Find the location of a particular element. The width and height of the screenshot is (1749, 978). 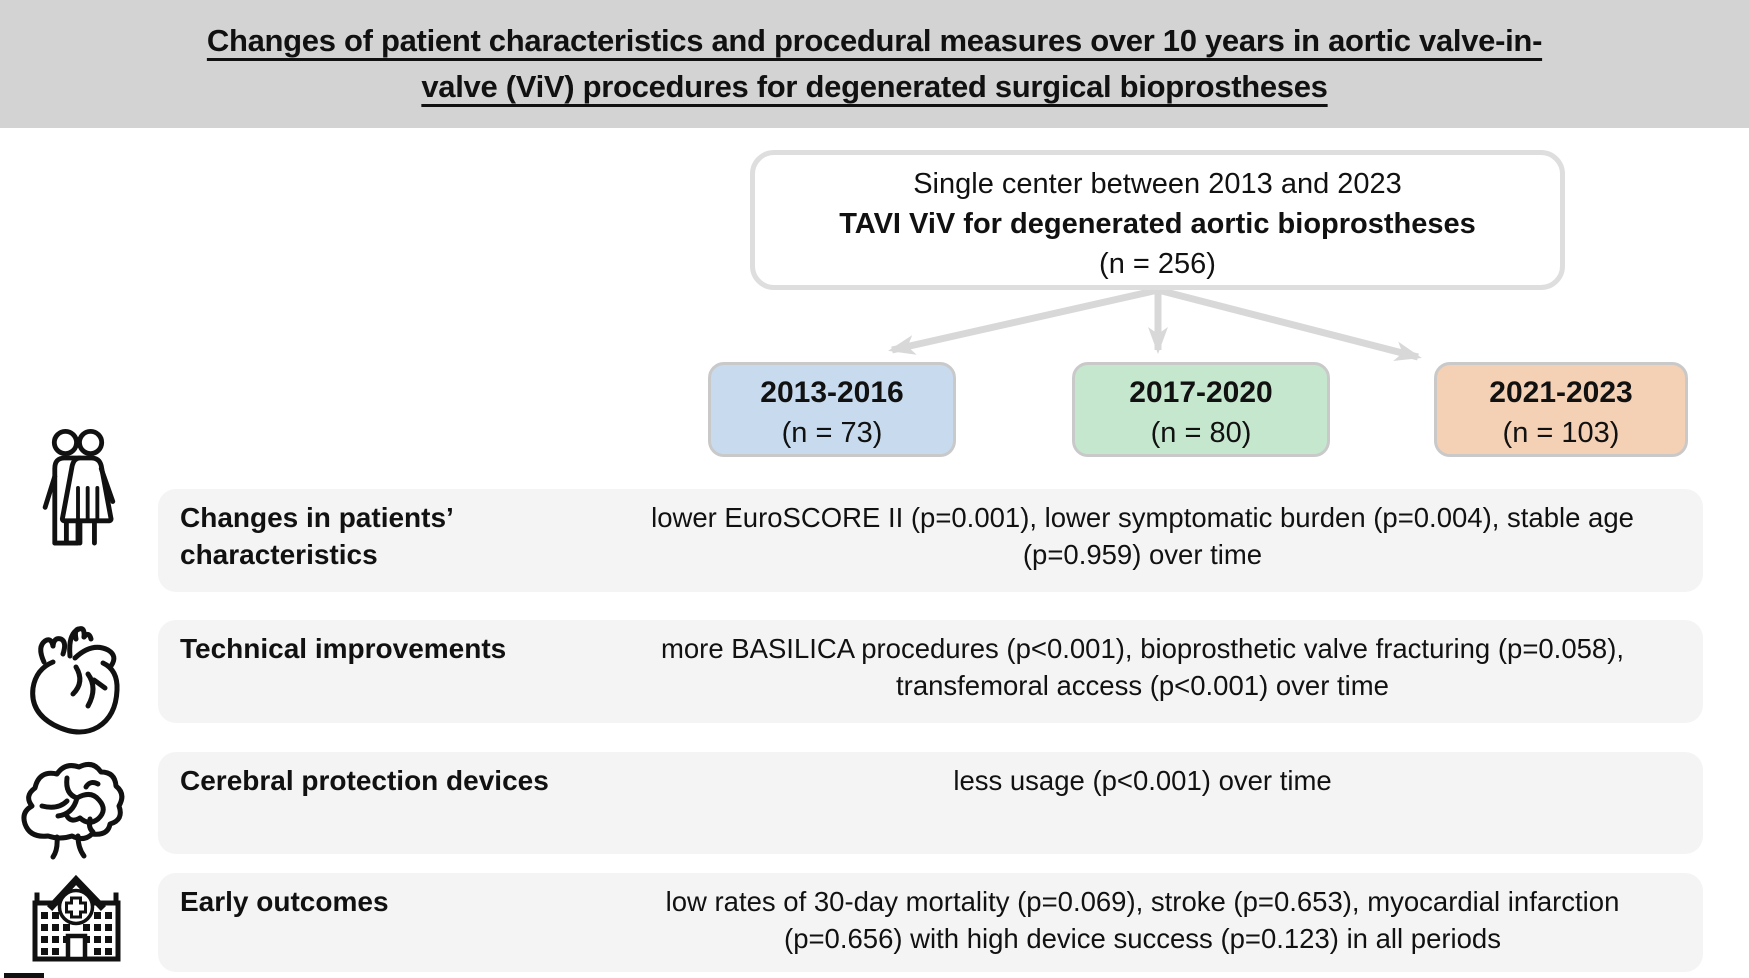

cohort-period: 2013-2016 is located at coordinates (832, 392).